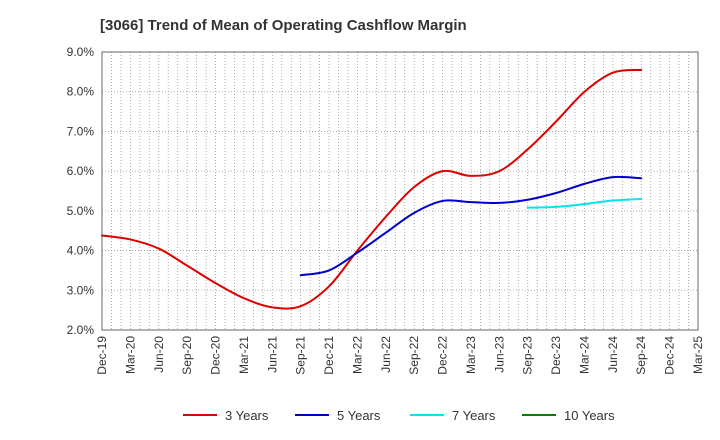 The height and width of the screenshot is (440, 720). Describe the element at coordinates (357, 355) in the screenshot. I see `x-tick-label: Mar-22` at that location.